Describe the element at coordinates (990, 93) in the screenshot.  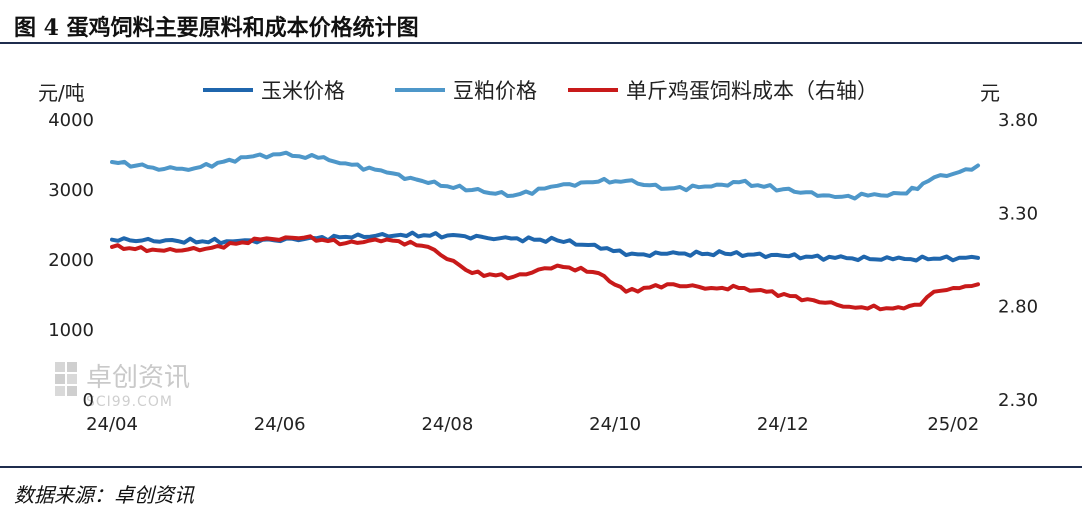
I see `right-axis-unit: 元` at that location.